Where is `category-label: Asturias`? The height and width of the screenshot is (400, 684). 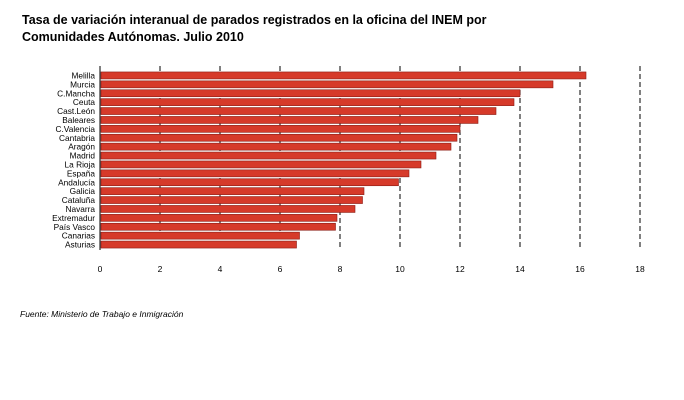 category-label: Asturias is located at coordinates (80, 245).